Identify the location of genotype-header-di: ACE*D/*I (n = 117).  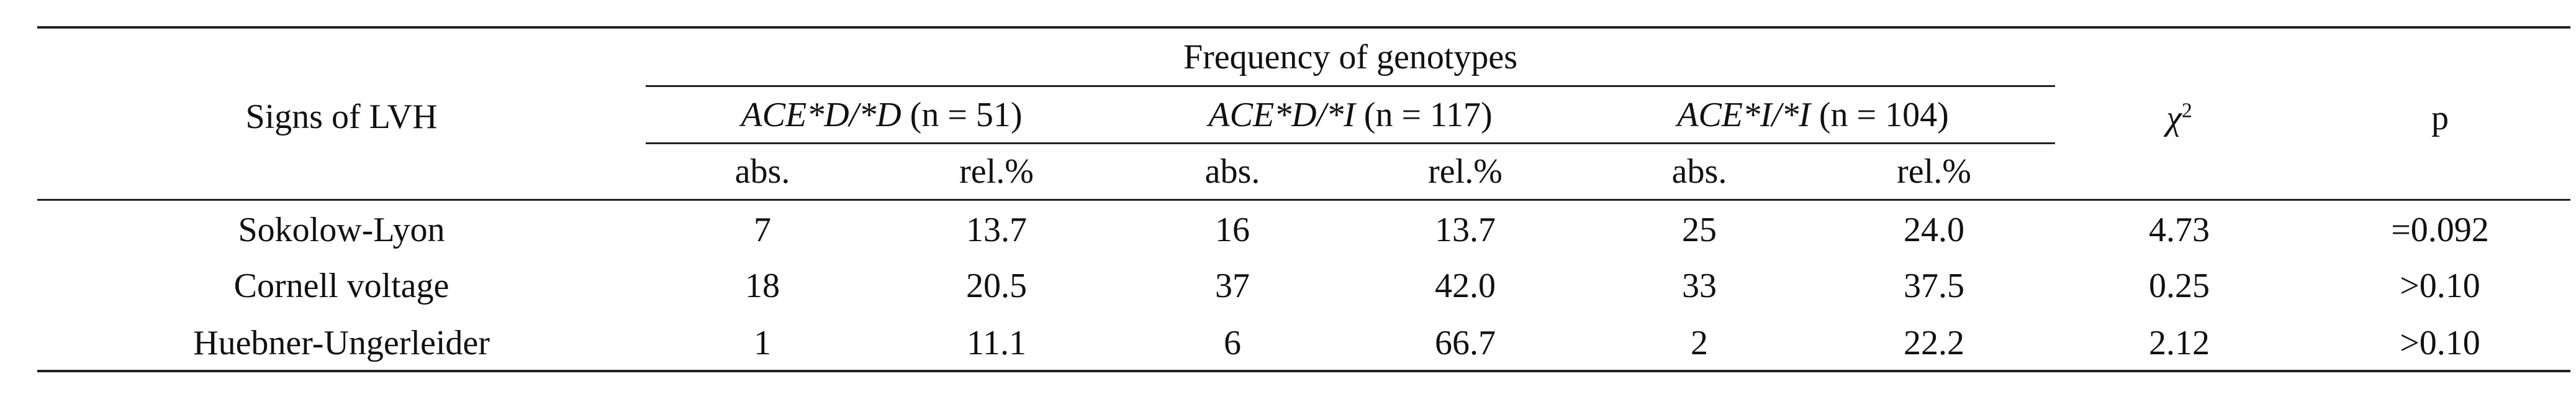
(1350, 115).